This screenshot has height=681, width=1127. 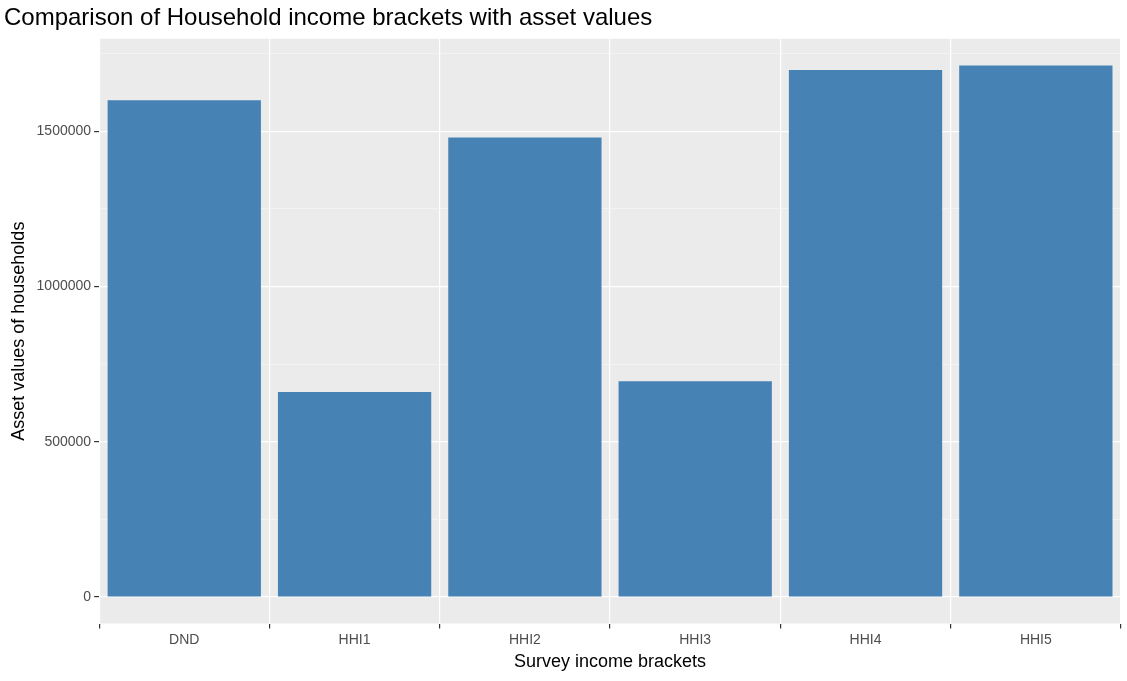 I want to click on y-tick-label: 1000000, so click(x=64, y=285).